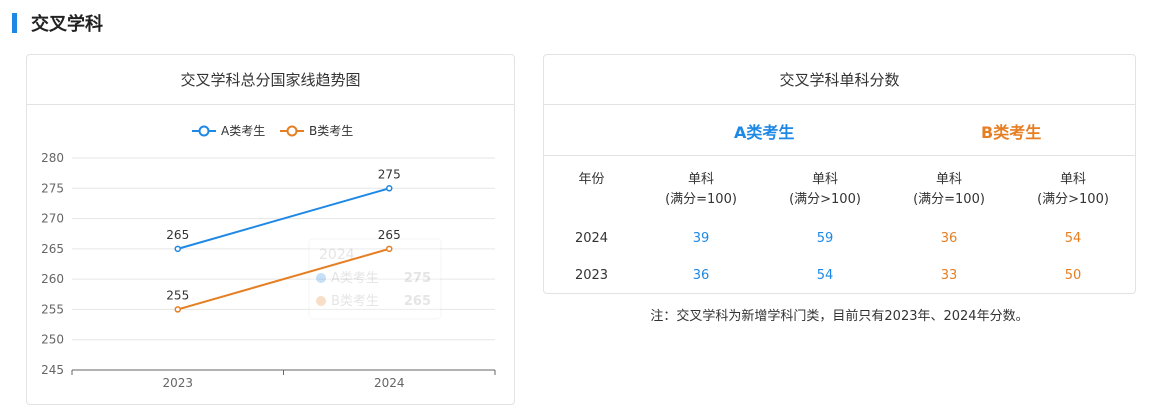  I want to click on y-tick-label: 250, so click(52, 340).